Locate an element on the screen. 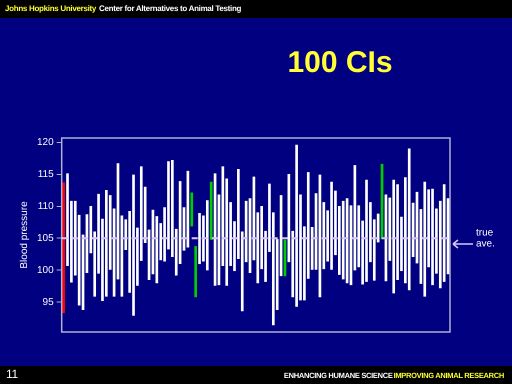 This screenshot has height=384, width=512. chart-title: 100 CIs is located at coordinates (340, 63).